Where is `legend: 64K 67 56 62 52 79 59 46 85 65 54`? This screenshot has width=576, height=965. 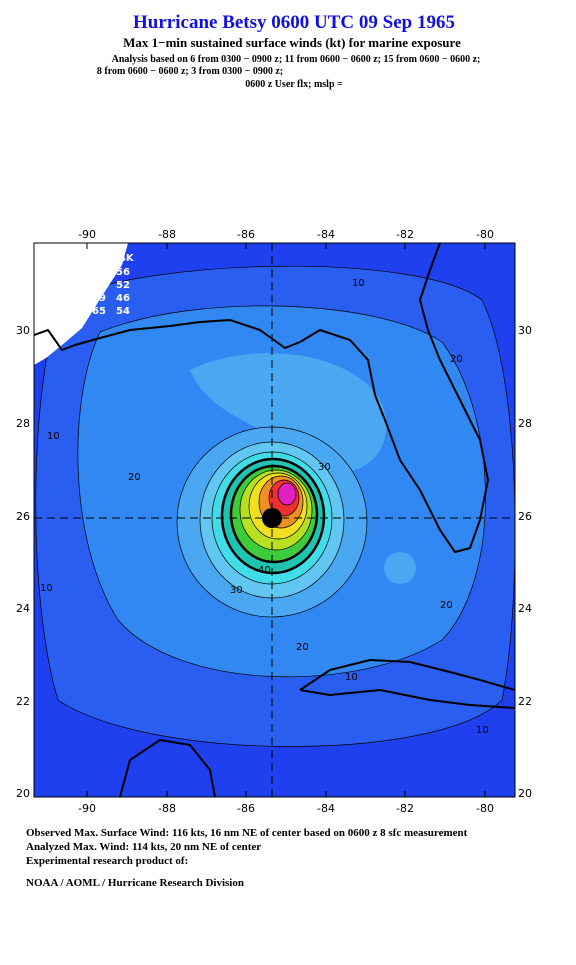
legend: 64K 67 56 62 52 79 59 46 85 65 54 is located at coordinates (100, 285).